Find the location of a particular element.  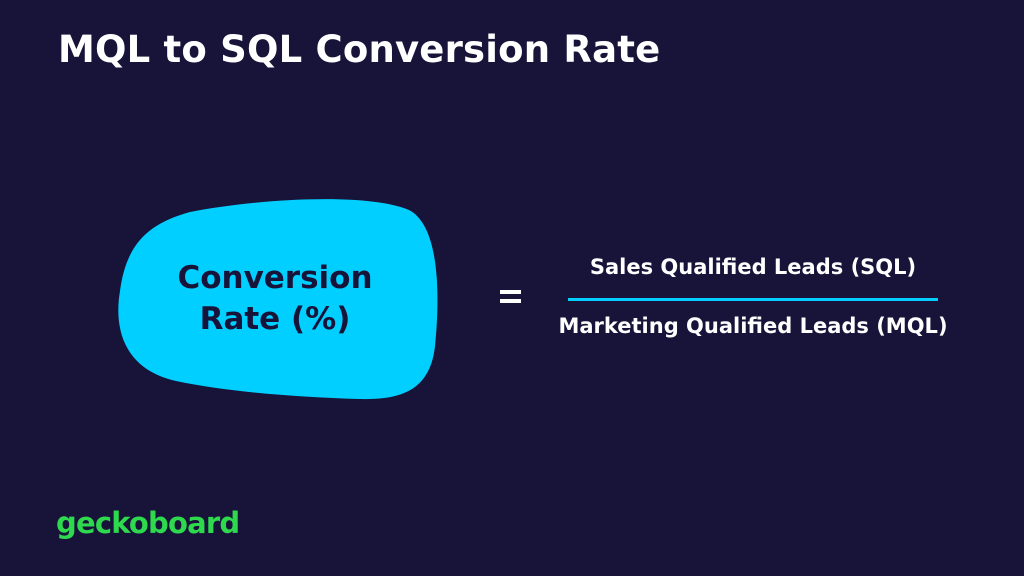

blob-label: Conversion Rate (%) is located at coordinates (275, 299).